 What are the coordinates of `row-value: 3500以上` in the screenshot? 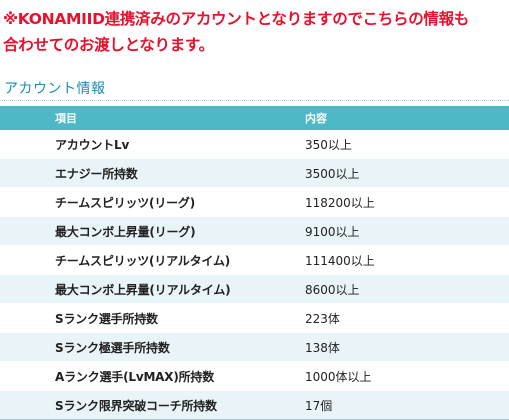 It's located at (378, 173).